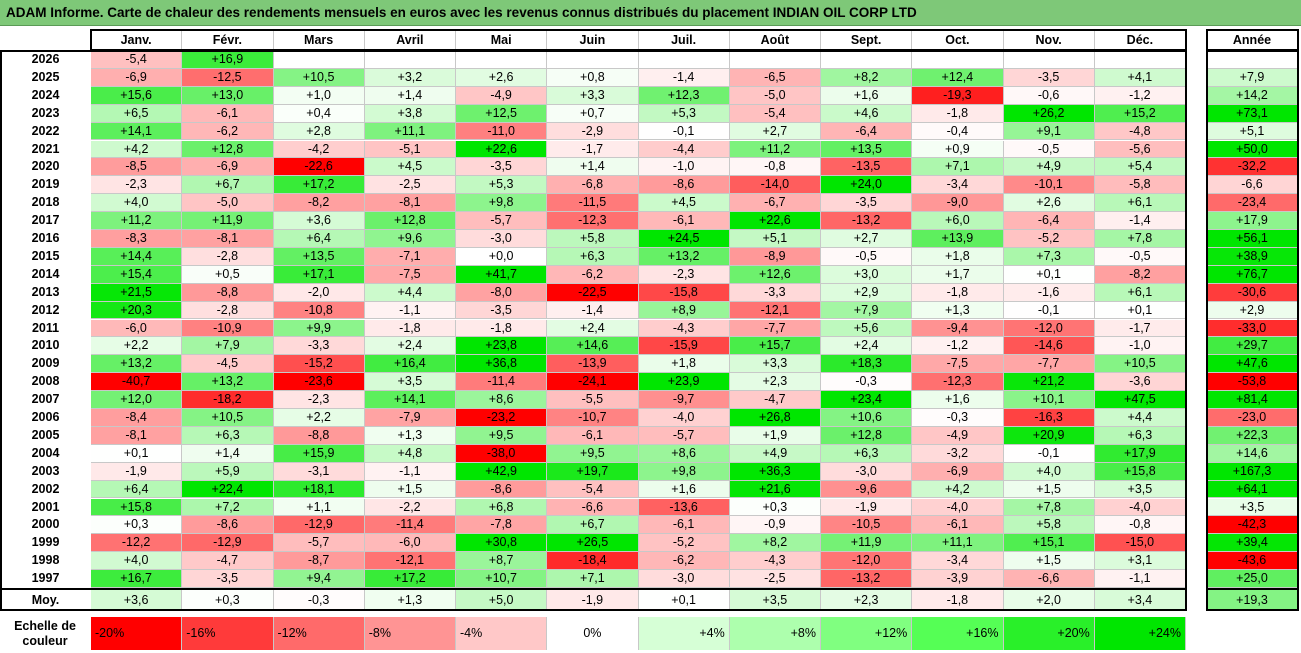 The image size is (1301, 653). What do you see at coordinates (593, 113) in the screenshot?
I see `heatmap-cell: +0,7` at bounding box center [593, 113].